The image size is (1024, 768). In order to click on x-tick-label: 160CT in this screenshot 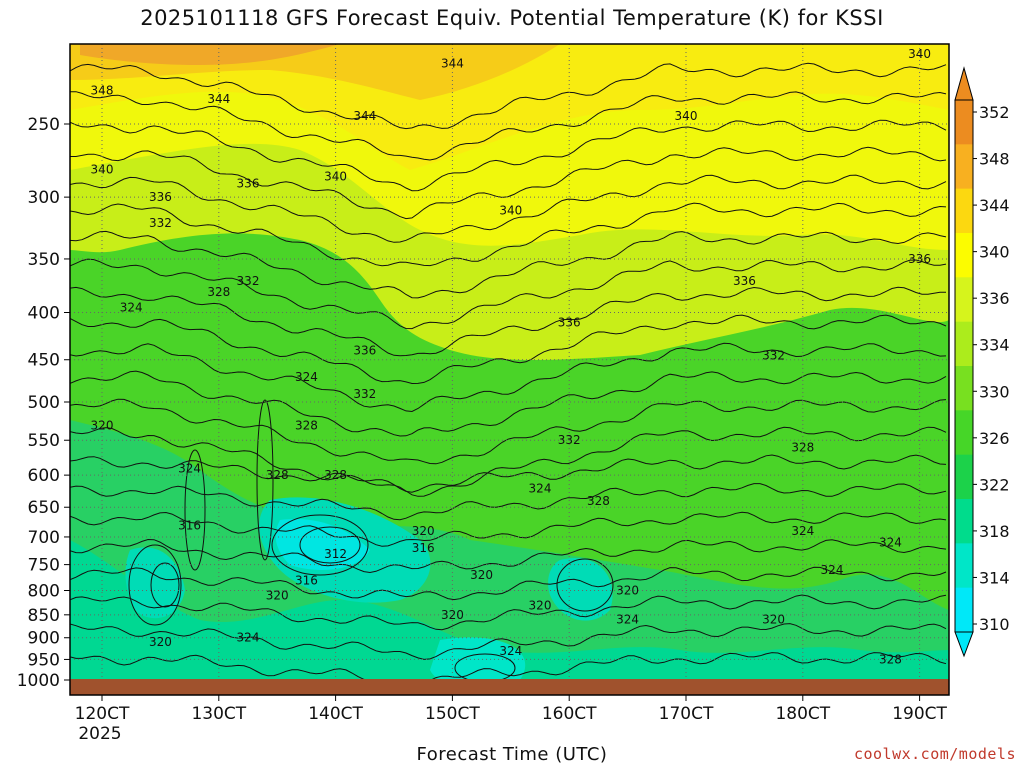, I will do `click(569, 714)`.